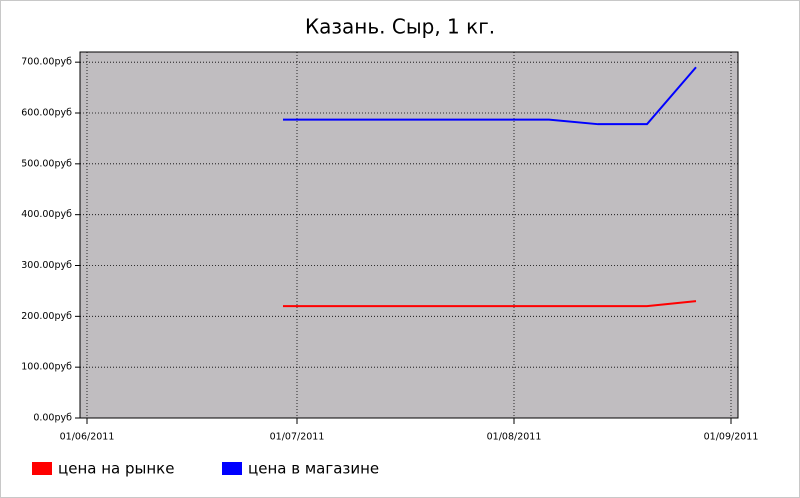 The image size is (800, 498). What do you see at coordinates (46, 367) in the screenshot?
I see `y-tick-label: 100.00руб` at bounding box center [46, 367].